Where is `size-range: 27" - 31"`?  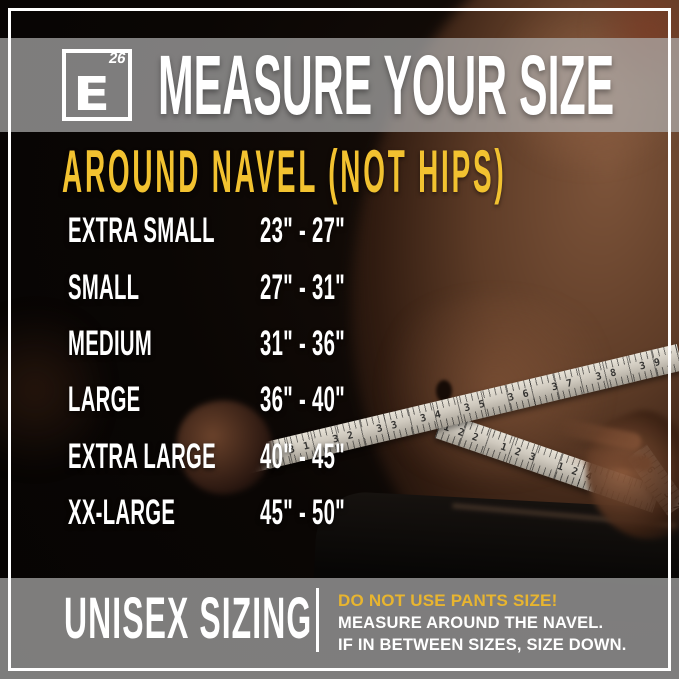 size-range: 27" - 31" is located at coordinates (303, 287).